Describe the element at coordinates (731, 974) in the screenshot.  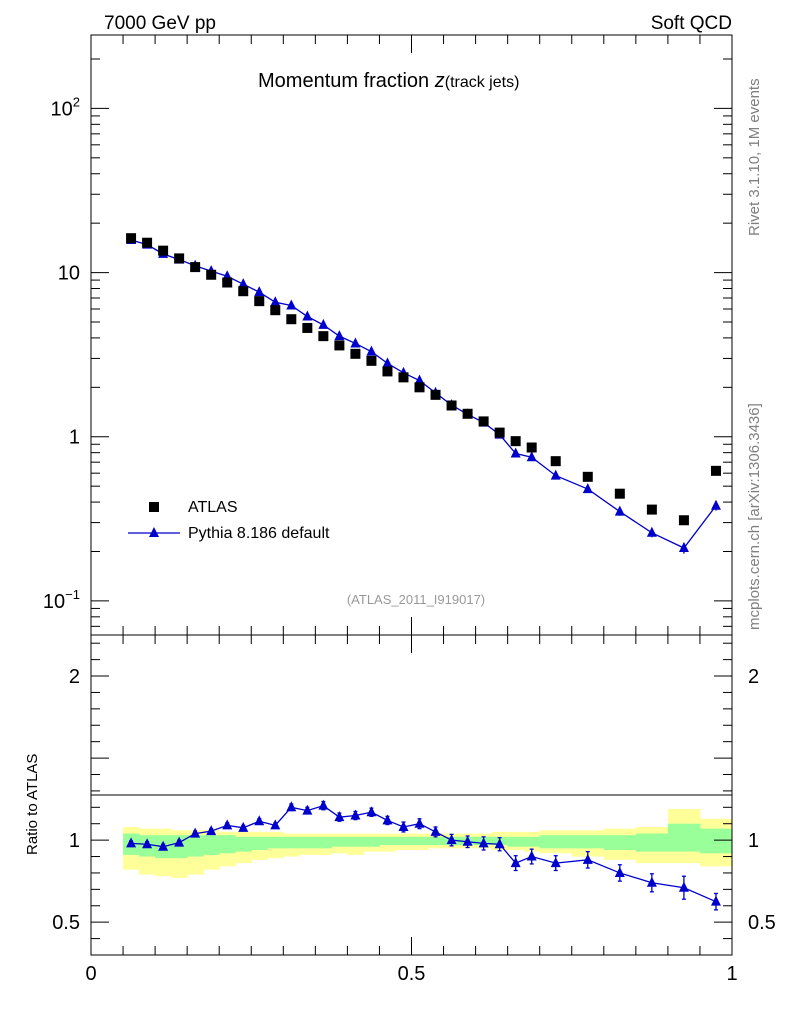
I see `ratio-xtick-label: 1` at that location.